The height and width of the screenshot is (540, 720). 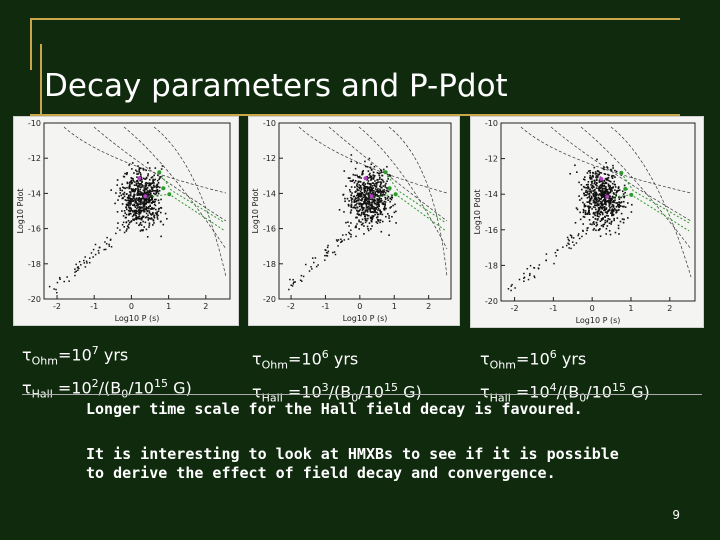 I want to click on dashed-field-line, so click(x=403, y=188).